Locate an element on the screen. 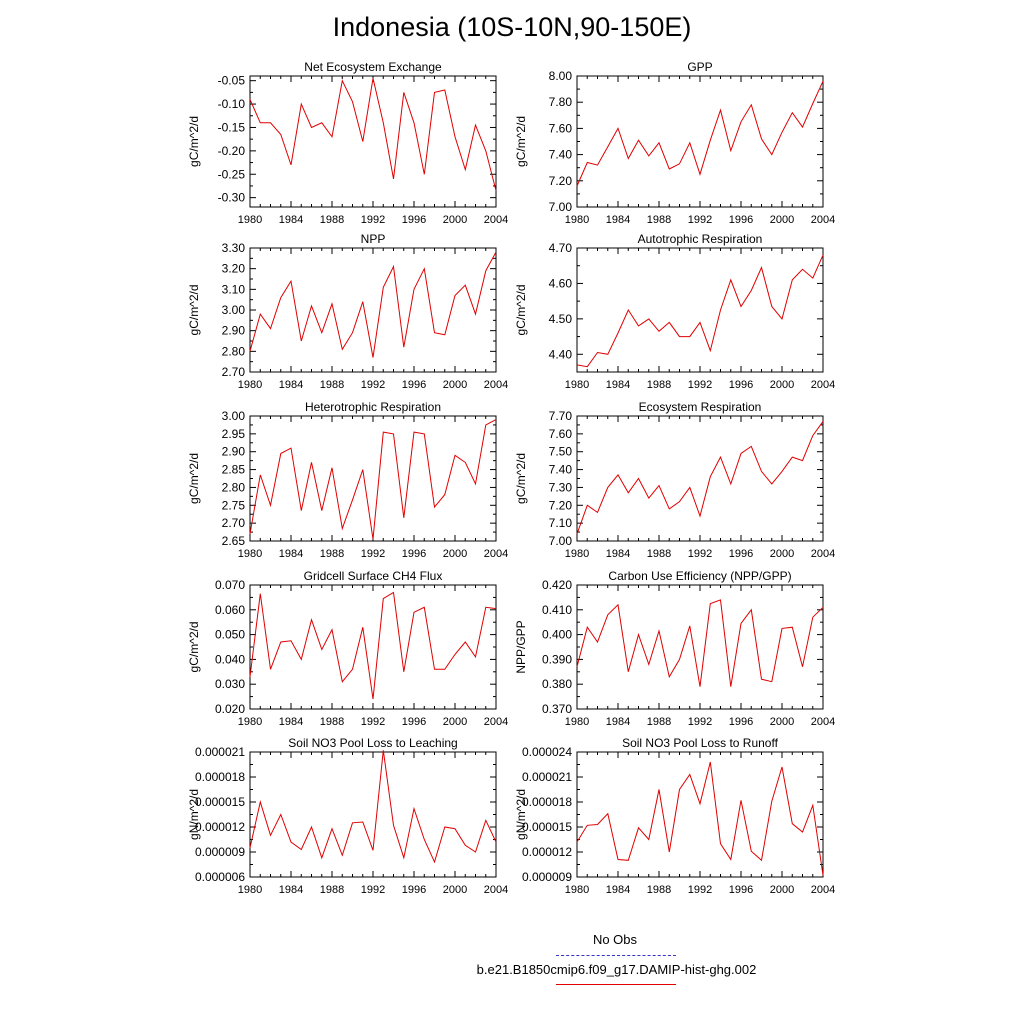 The height and width of the screenshot is (1024, 1024). chart-title: GPP is located at coordinates (699, 67).